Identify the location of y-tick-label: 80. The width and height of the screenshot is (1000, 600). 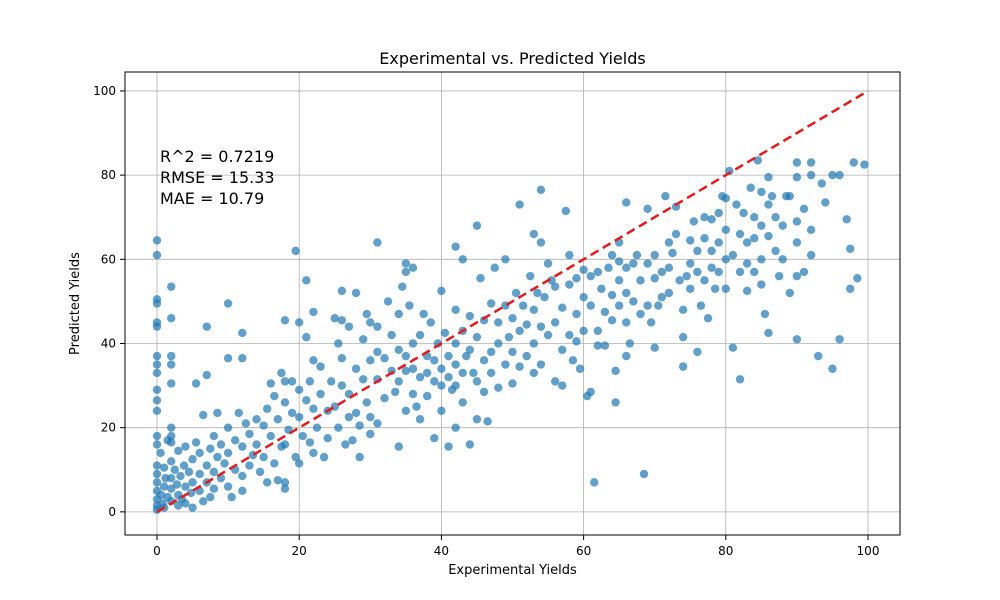
(108, 175).